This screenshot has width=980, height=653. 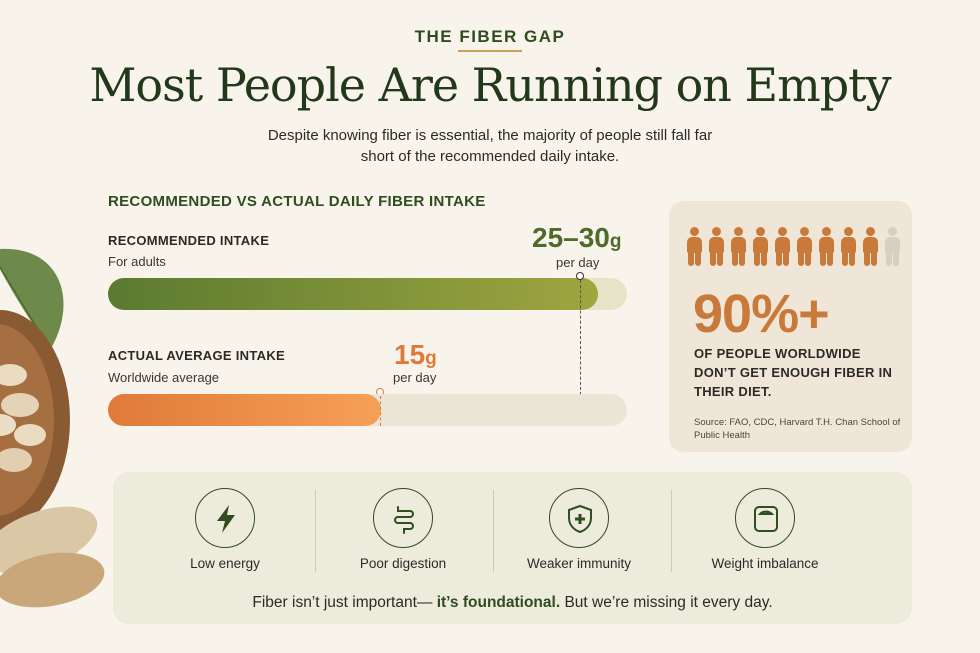 I want to click on tagline-end: But we’re missing it every day., so click(x=666, y=602).